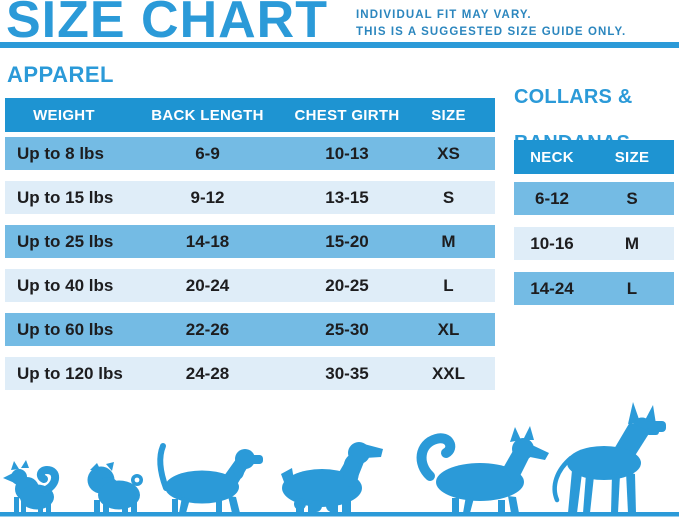 The width and height of the screenshot is (679, 522). I want to click on table-row: 14-24 L, so click(594, 288).